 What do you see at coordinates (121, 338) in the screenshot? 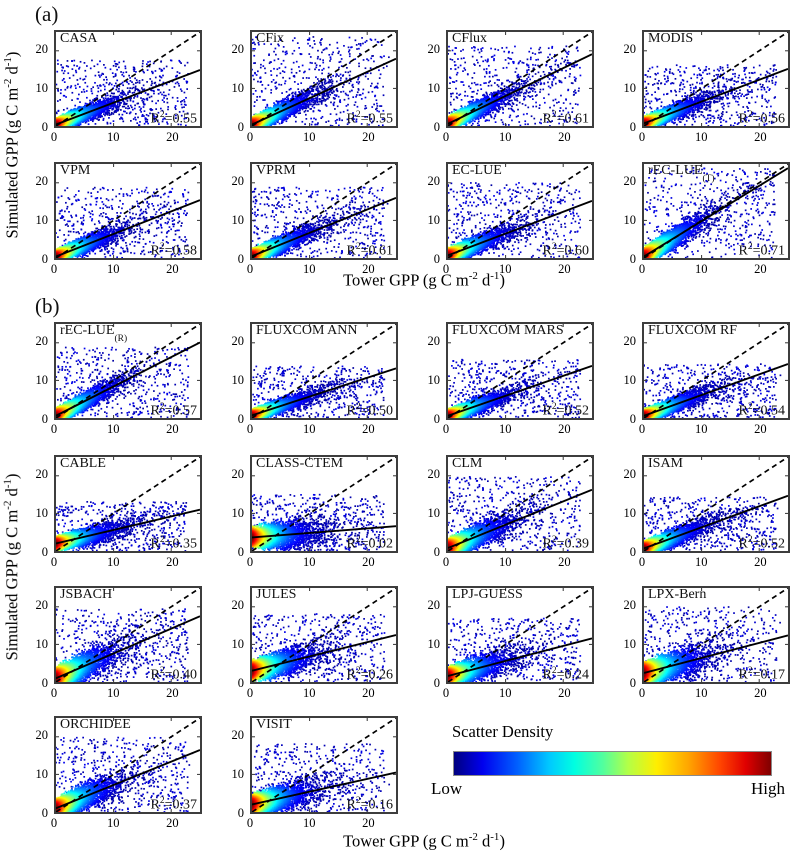
I see `model-name-subscript: (R)` at bounding box center [121, 338].